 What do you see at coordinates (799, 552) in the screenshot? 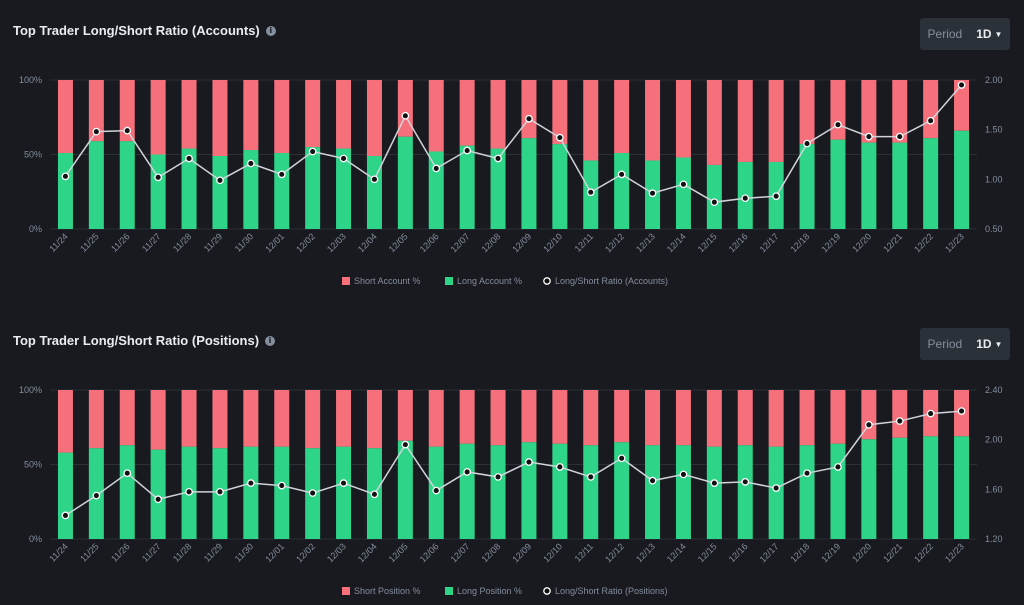
I see `x-tick-label: 12/18` at bounding box center [799, 552].